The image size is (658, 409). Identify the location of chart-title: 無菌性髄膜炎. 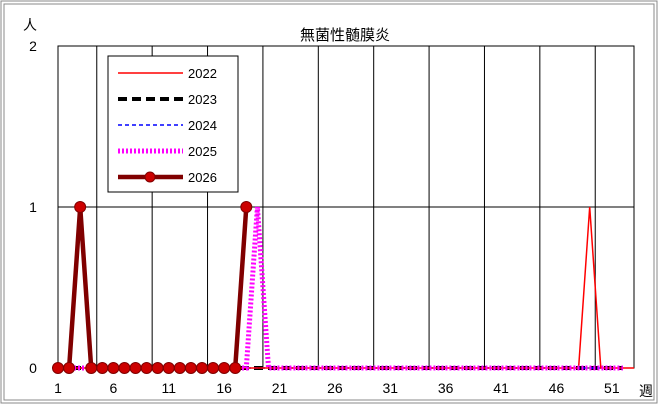
(345, 35).